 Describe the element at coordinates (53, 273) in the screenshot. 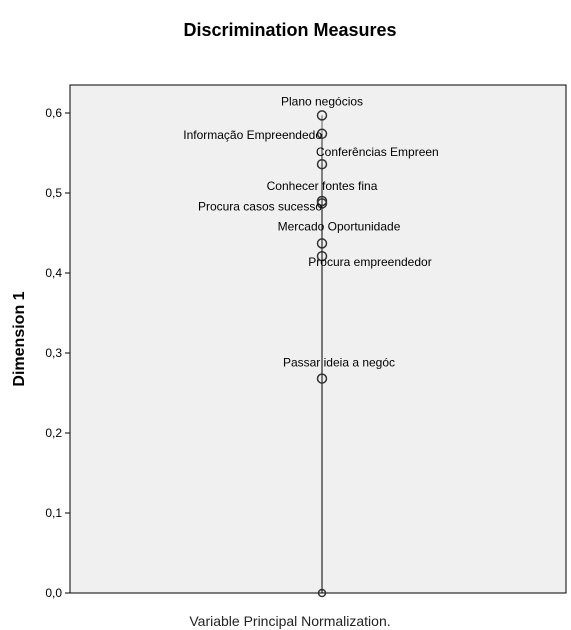

I see `y-tick-label: 0,4` at that location.